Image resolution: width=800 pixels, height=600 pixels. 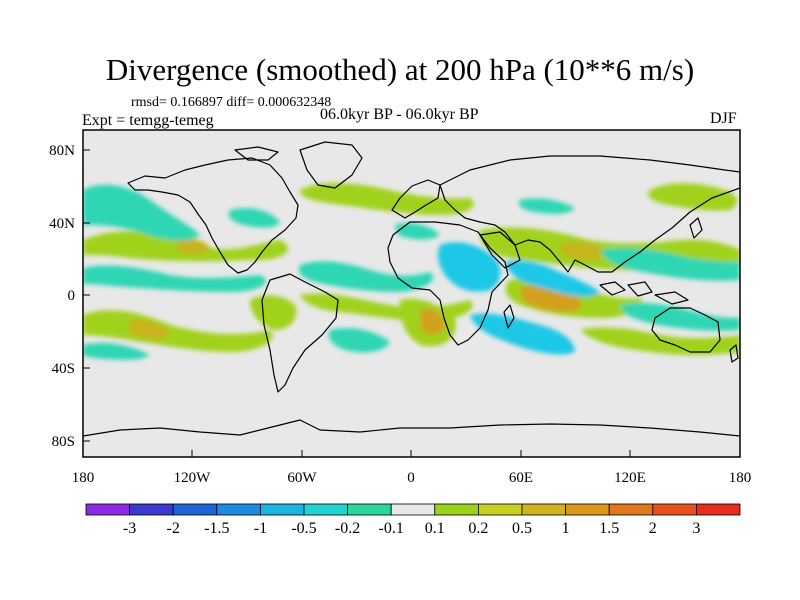 I want to click on lon-label: 120E, so click(x=630, y=478).